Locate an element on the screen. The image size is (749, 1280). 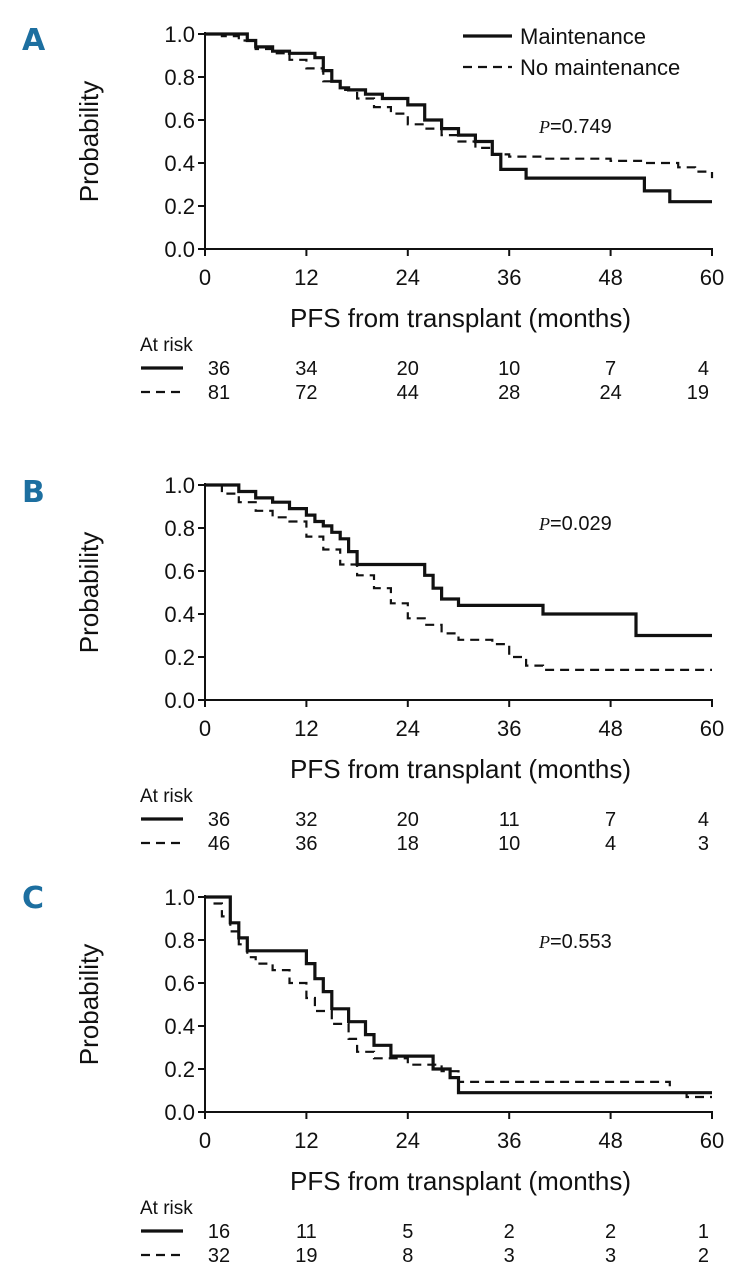
at-risk-count: 5 is located at coordinates (407, 1232).